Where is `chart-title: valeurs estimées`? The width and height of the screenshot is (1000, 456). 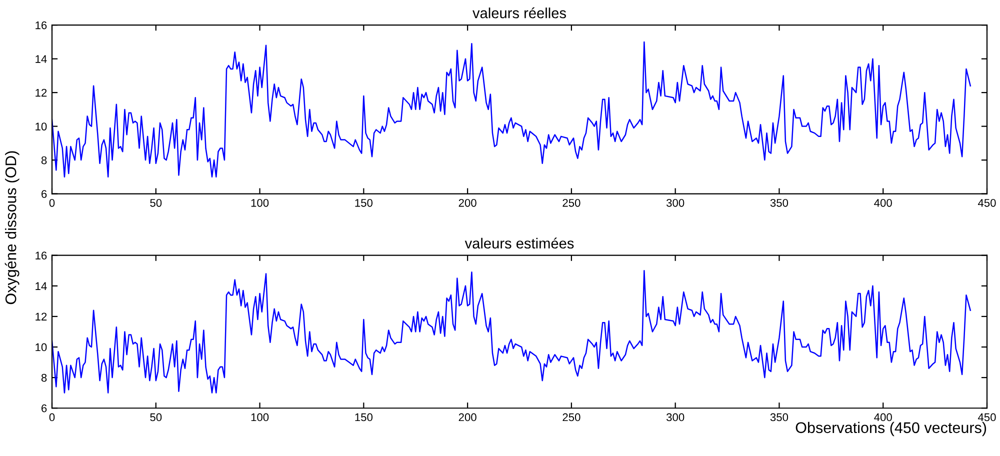 chart-title: valeurs estimées is located at coordinates (519, 243).